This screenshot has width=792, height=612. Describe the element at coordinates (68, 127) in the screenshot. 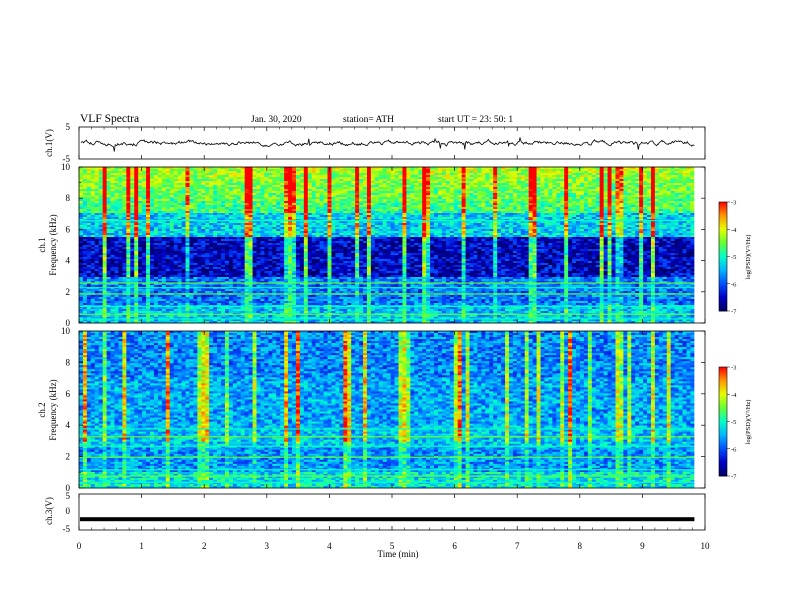

I see `ch1-ytick-top: 5` at that location.